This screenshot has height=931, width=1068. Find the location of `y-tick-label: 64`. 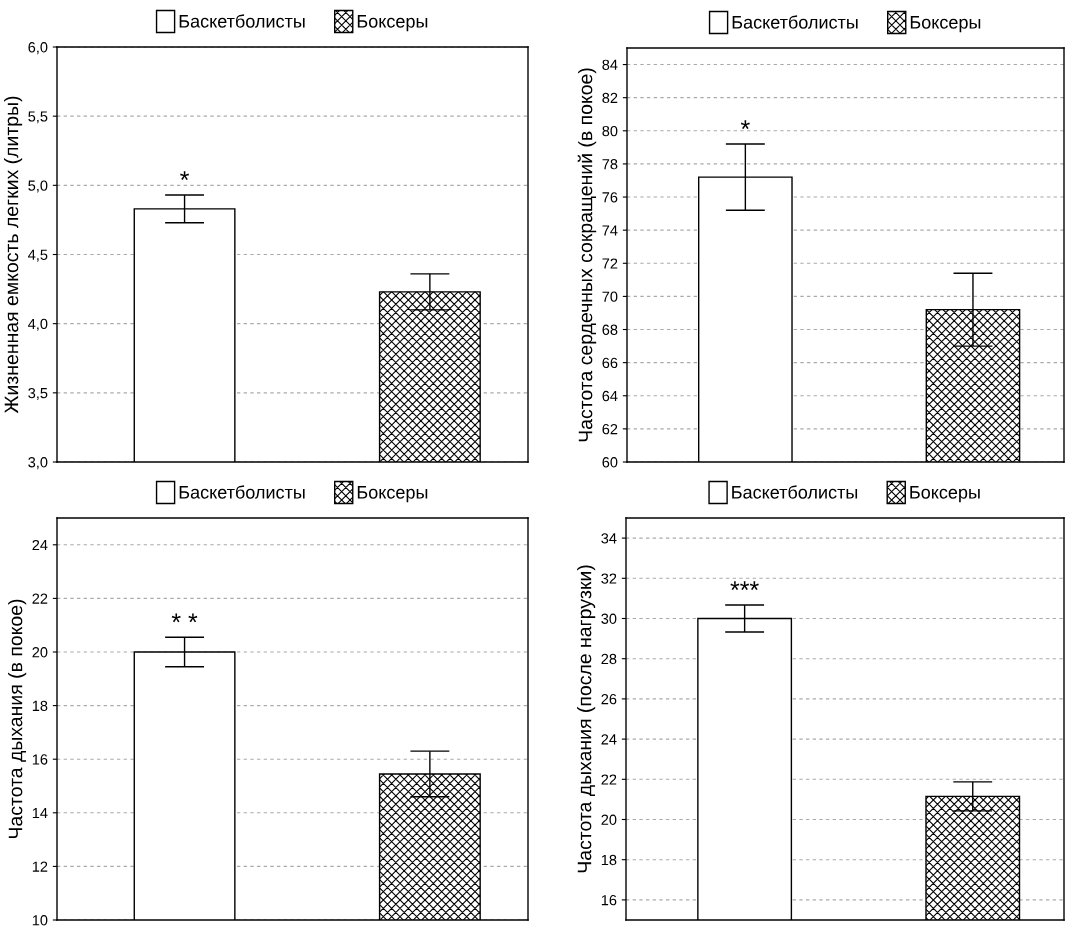

y-tick-label: 64 is located at coordinates (610, 396).